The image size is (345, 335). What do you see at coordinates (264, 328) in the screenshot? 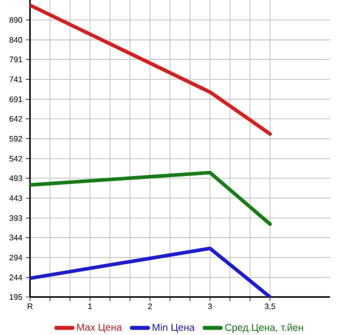
I see `legend-label: Сред.Цена, т.йен` at bounding box center [264, 328].